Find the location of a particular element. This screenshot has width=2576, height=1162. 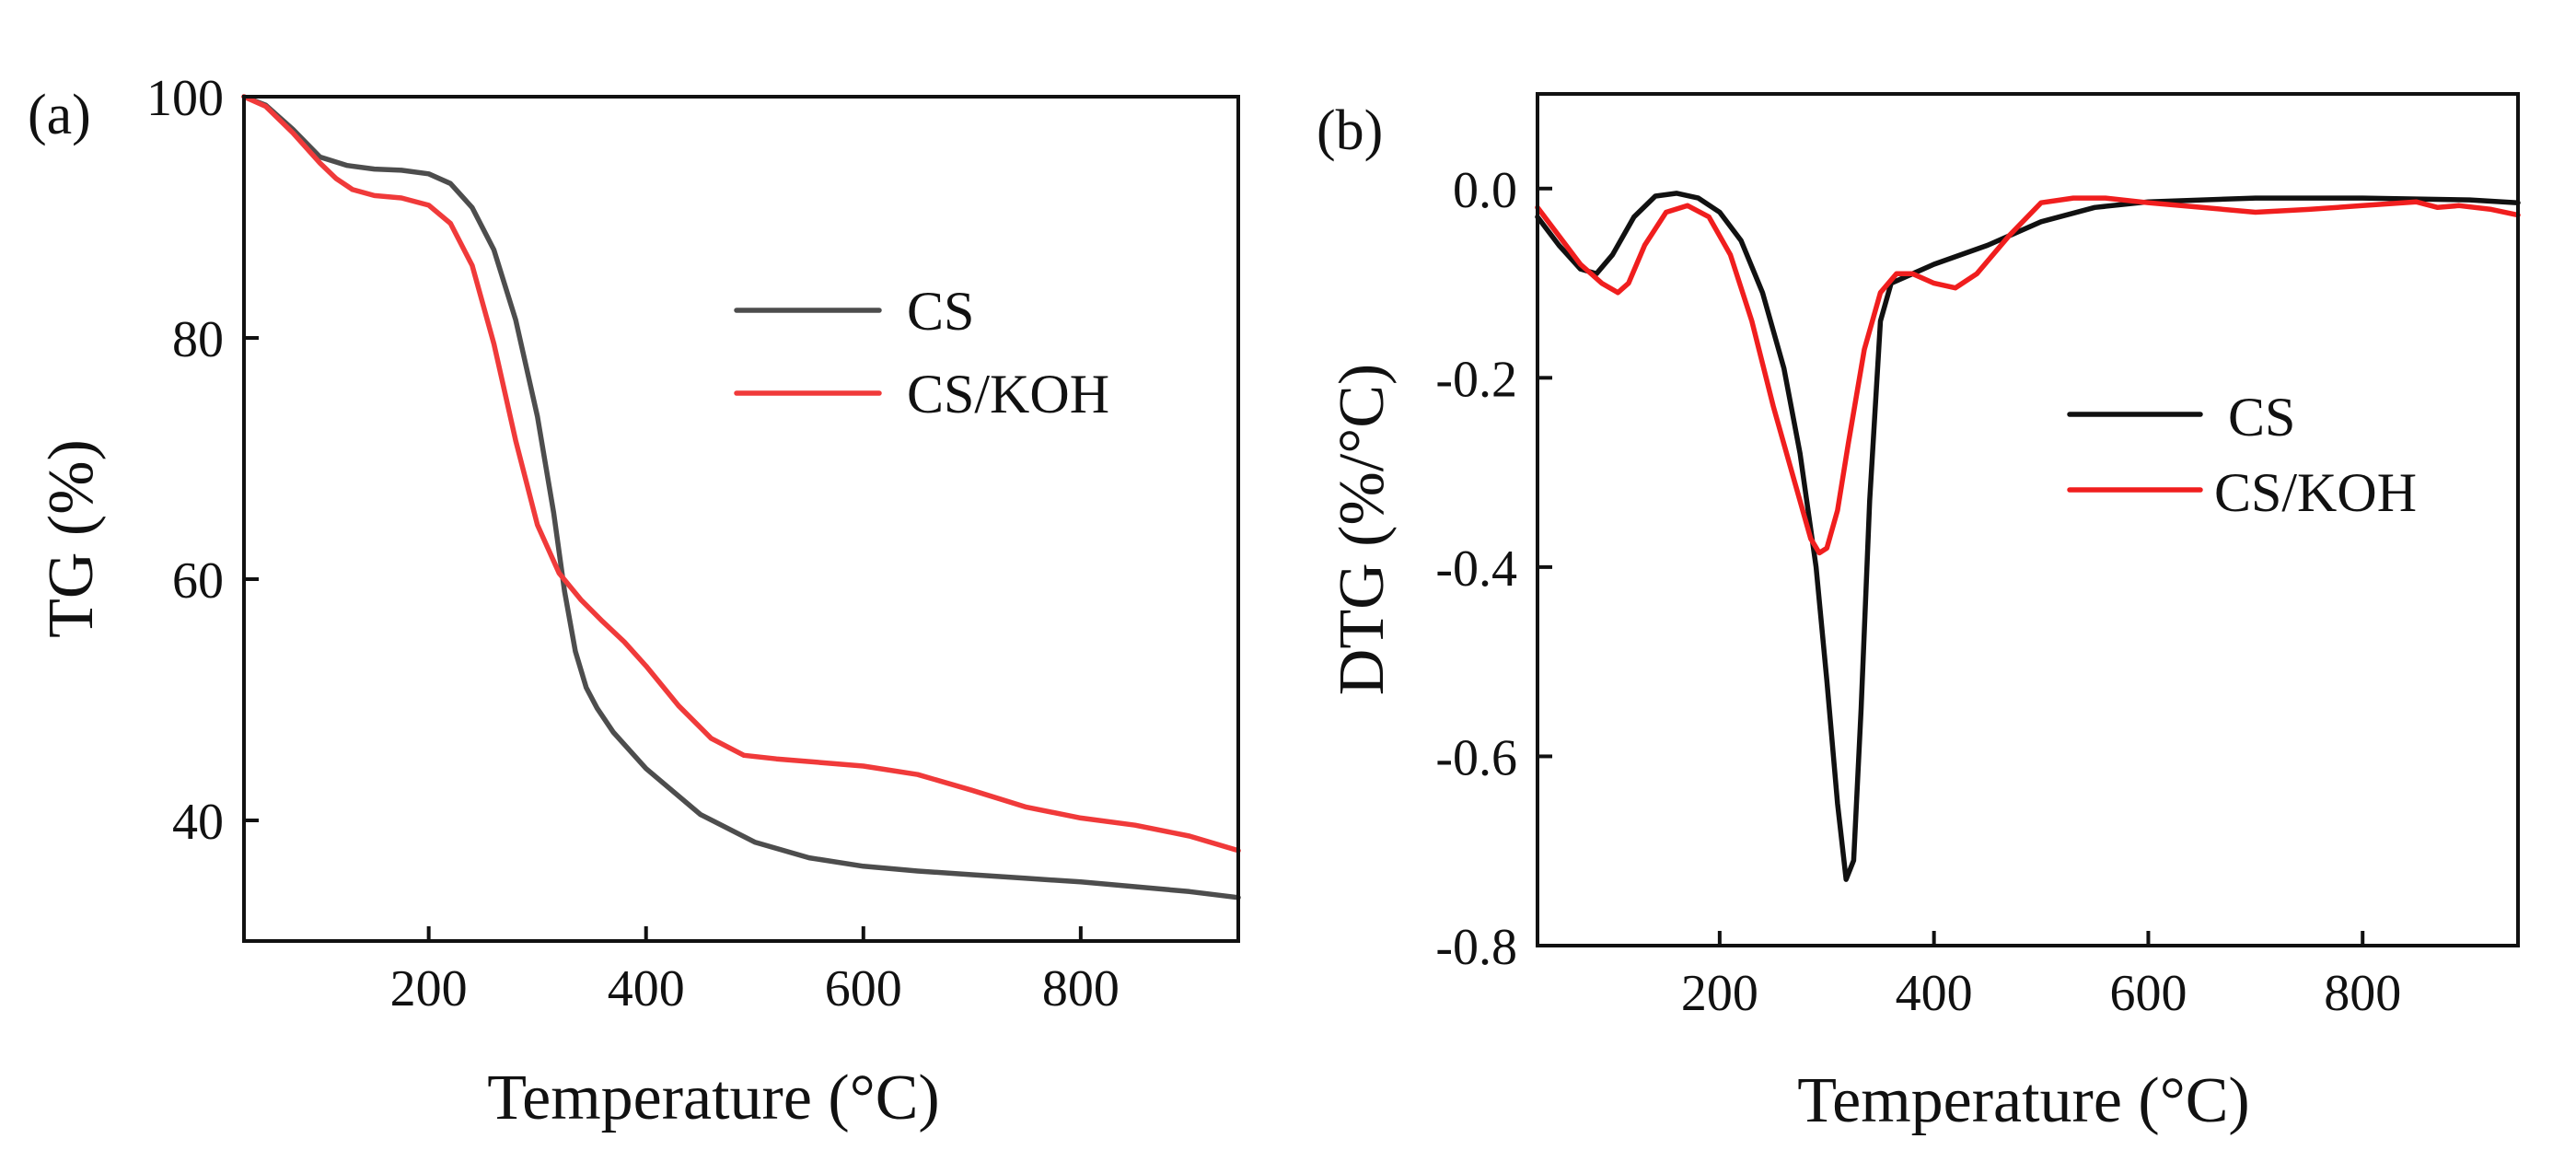

panel-a-legend-label-cs: CS is located at coordinates (940, 312).